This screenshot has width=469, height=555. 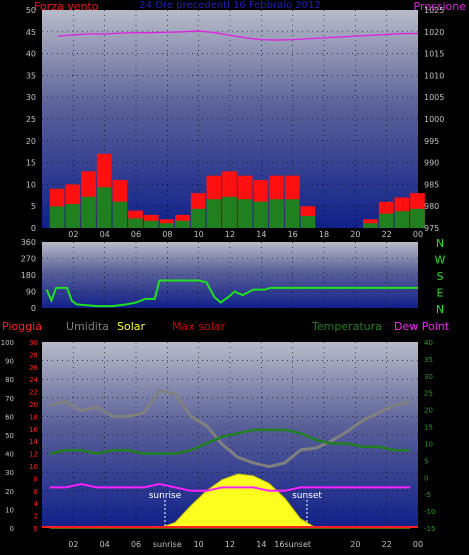 What do you see at coordinates (230, 441) in the screenshot?
I see `temperature-line` at bounding box center [230, 441].